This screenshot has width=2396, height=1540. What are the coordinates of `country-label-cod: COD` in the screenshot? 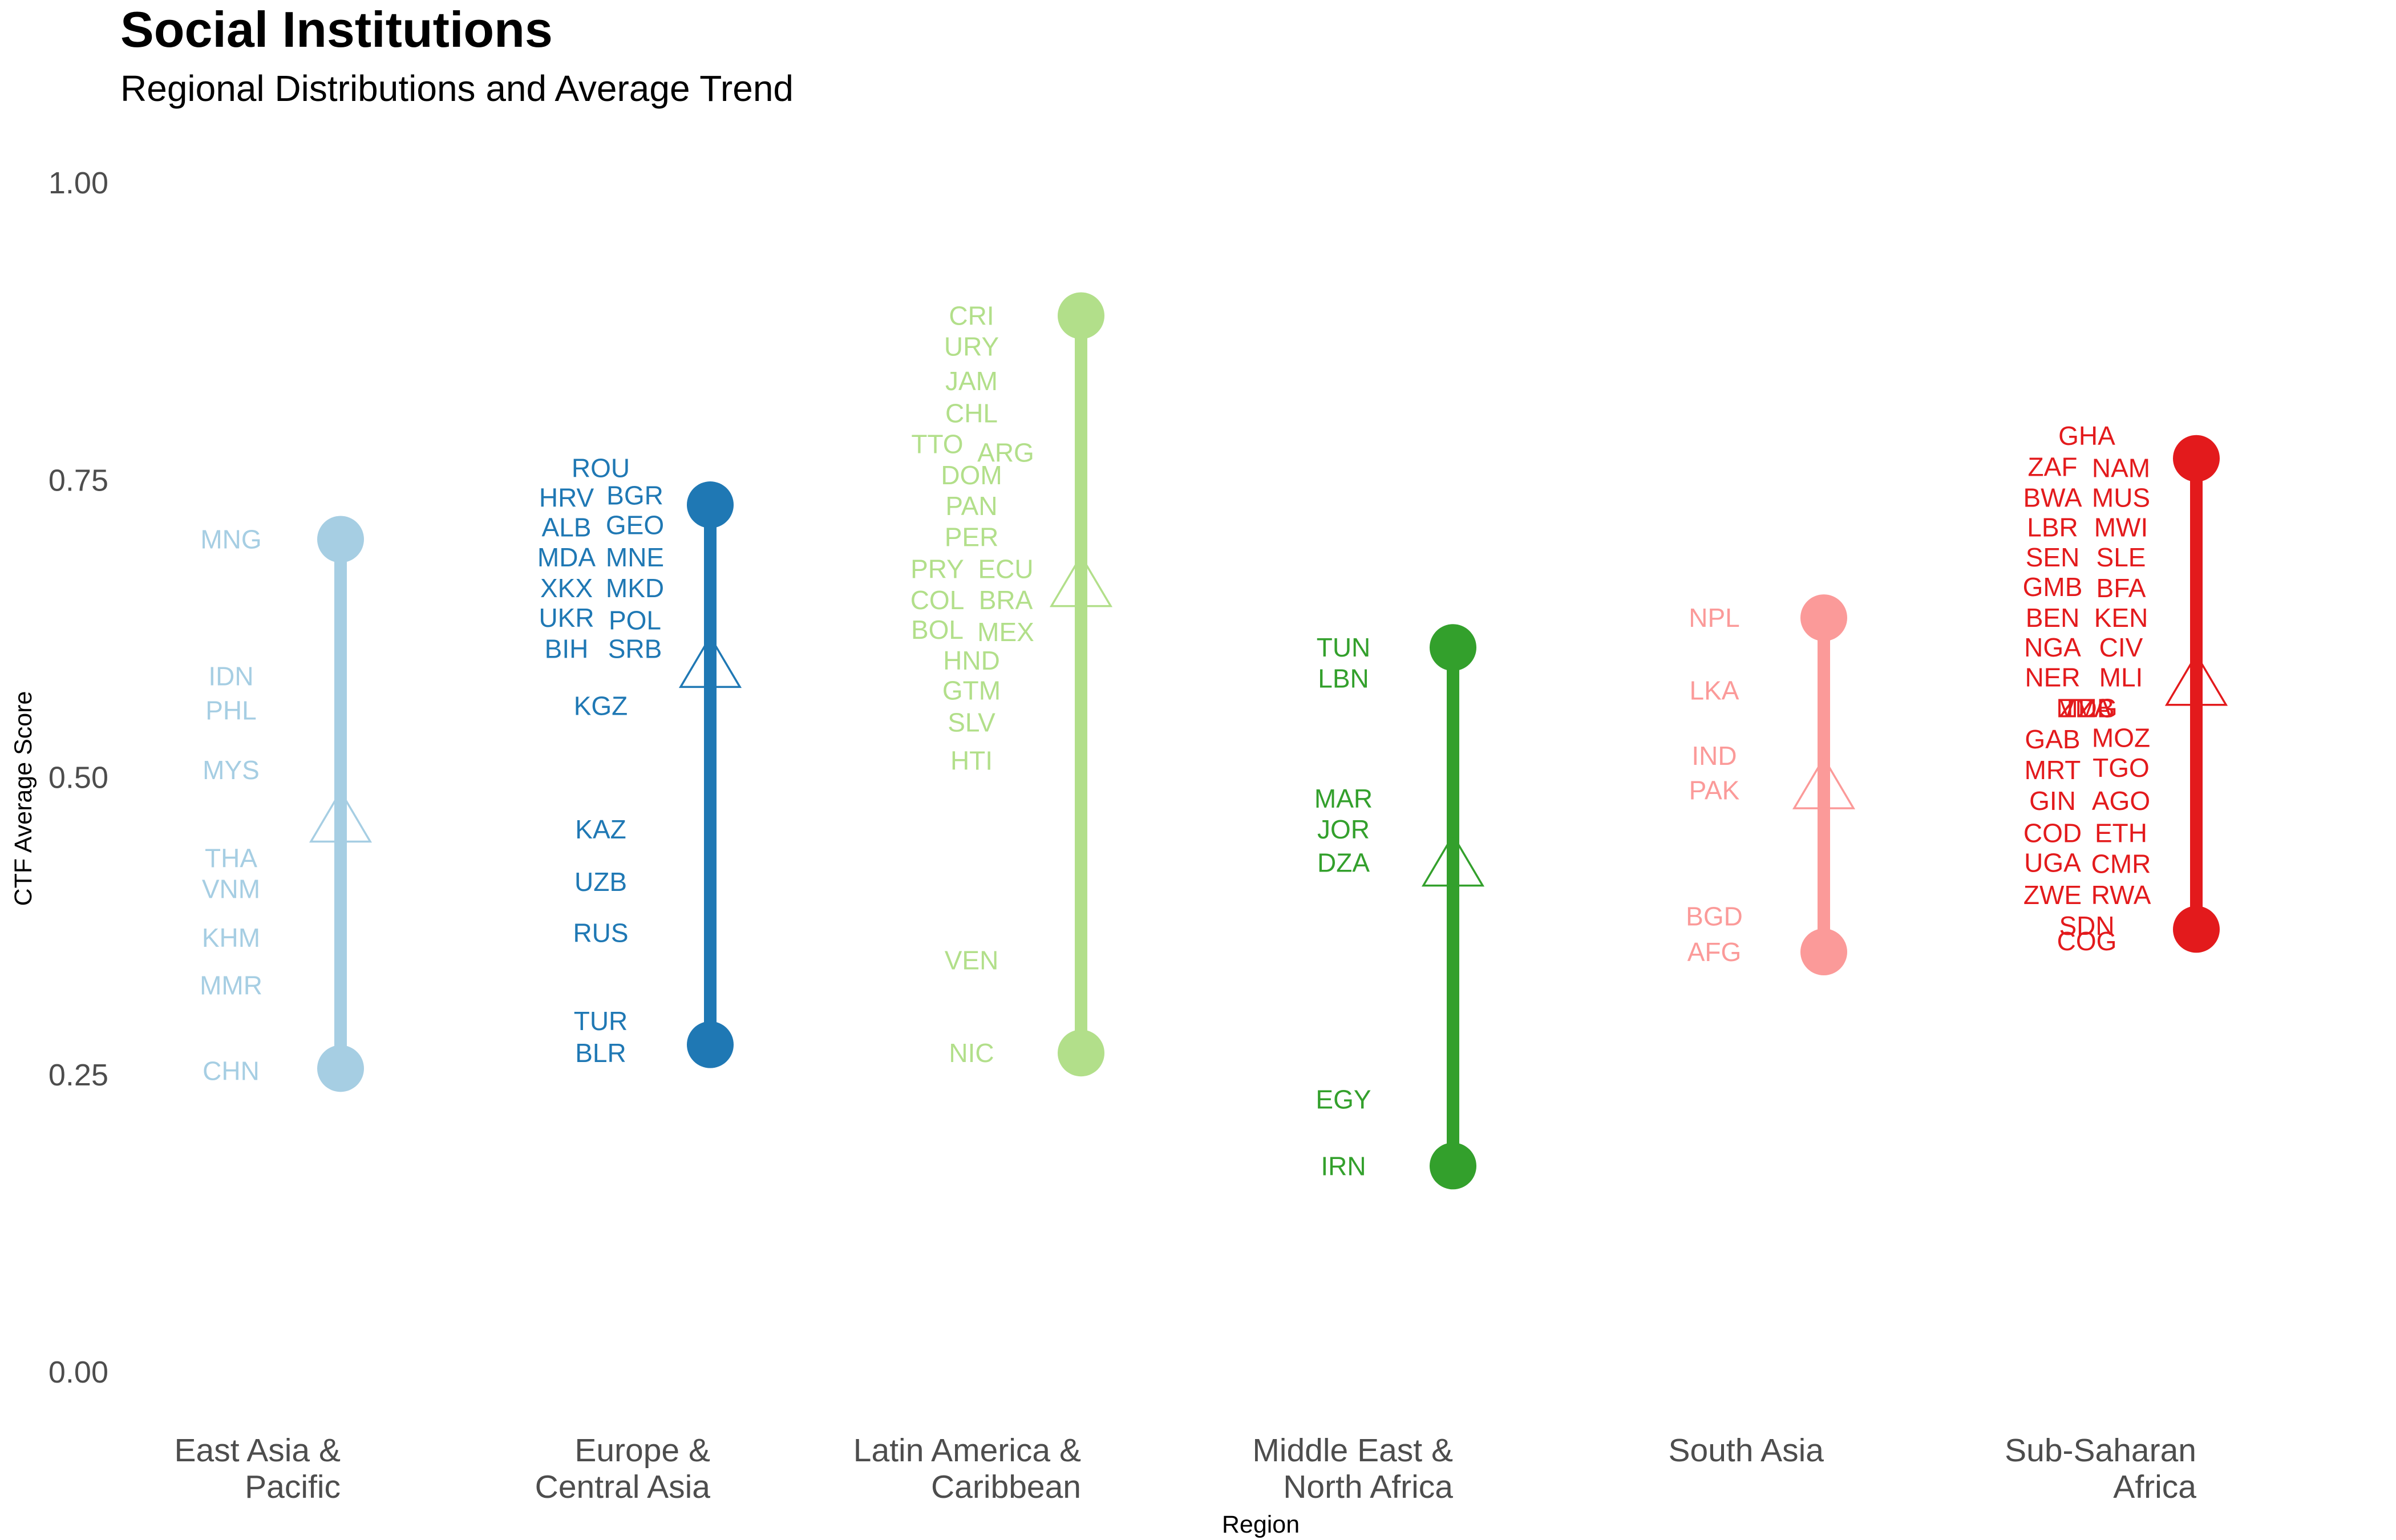 It's located at (2052, 833).